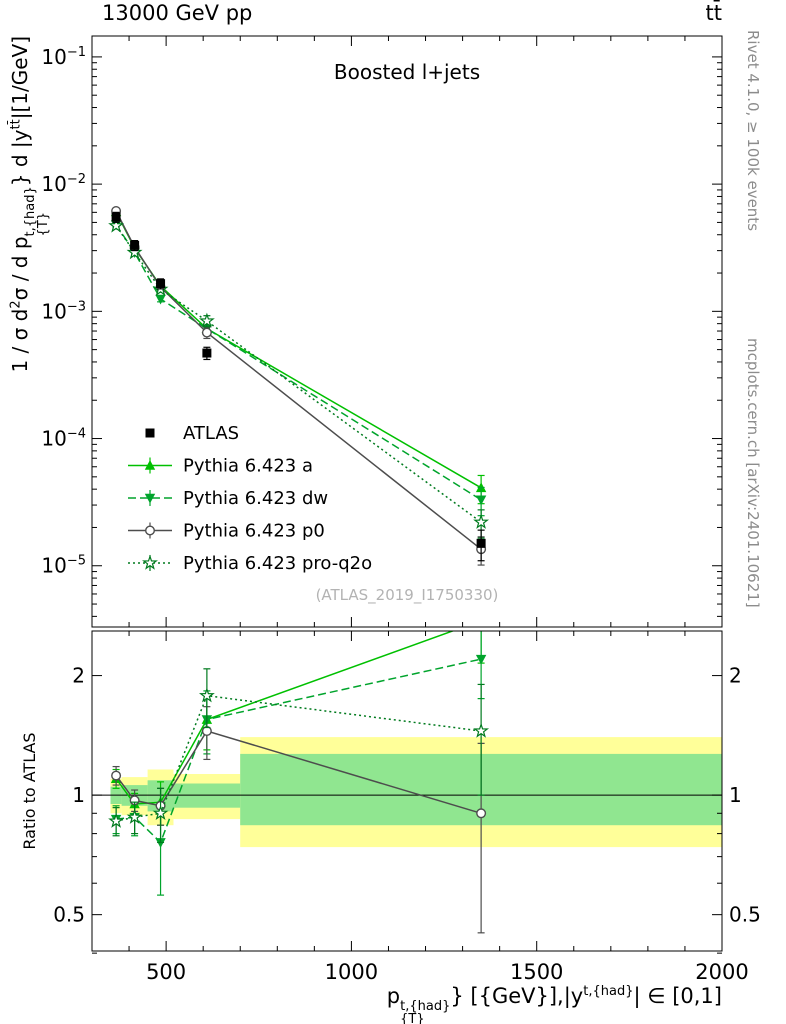  What do you see at coordinates (407, 595) in the screenshot?
I see `analysis-id-watermark: (ATLAS_2019_I1750330)` at bounding box center [407, 595].